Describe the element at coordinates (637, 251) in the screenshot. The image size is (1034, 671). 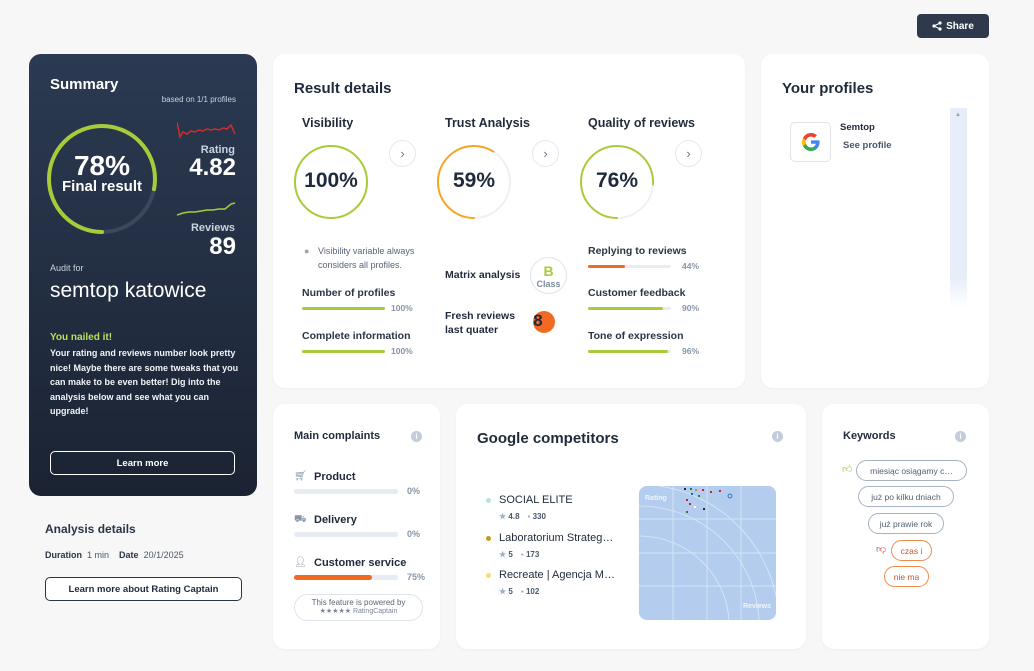
I see `metric-label: Replying to reviews` at that location.